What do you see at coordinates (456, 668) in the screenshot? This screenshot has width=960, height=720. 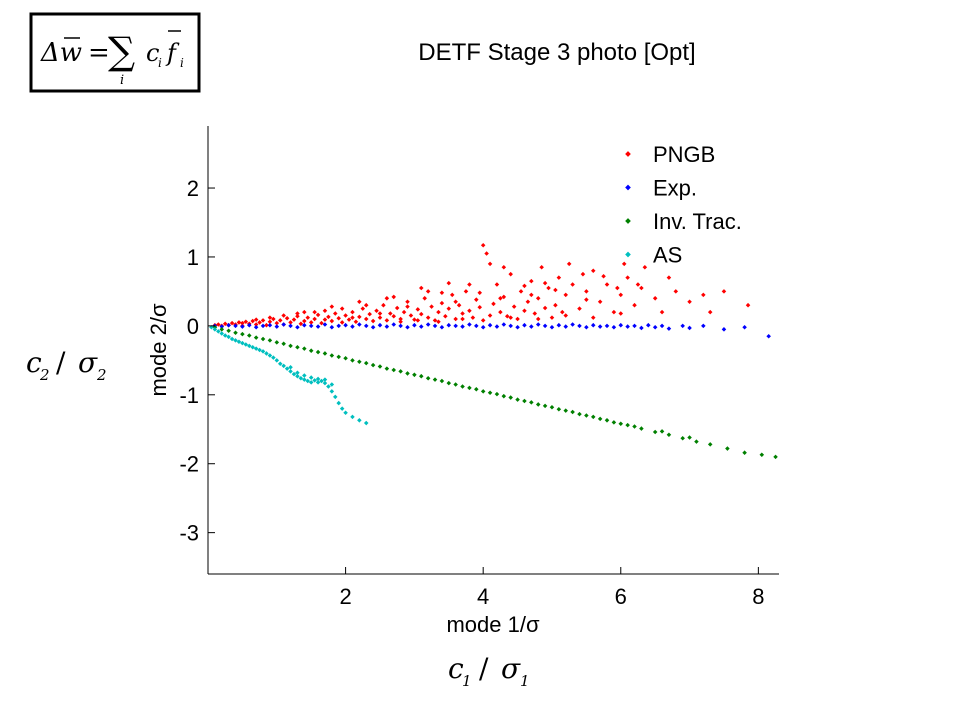 I see `side-label-x-num: c` at bounding box center [456, 668].